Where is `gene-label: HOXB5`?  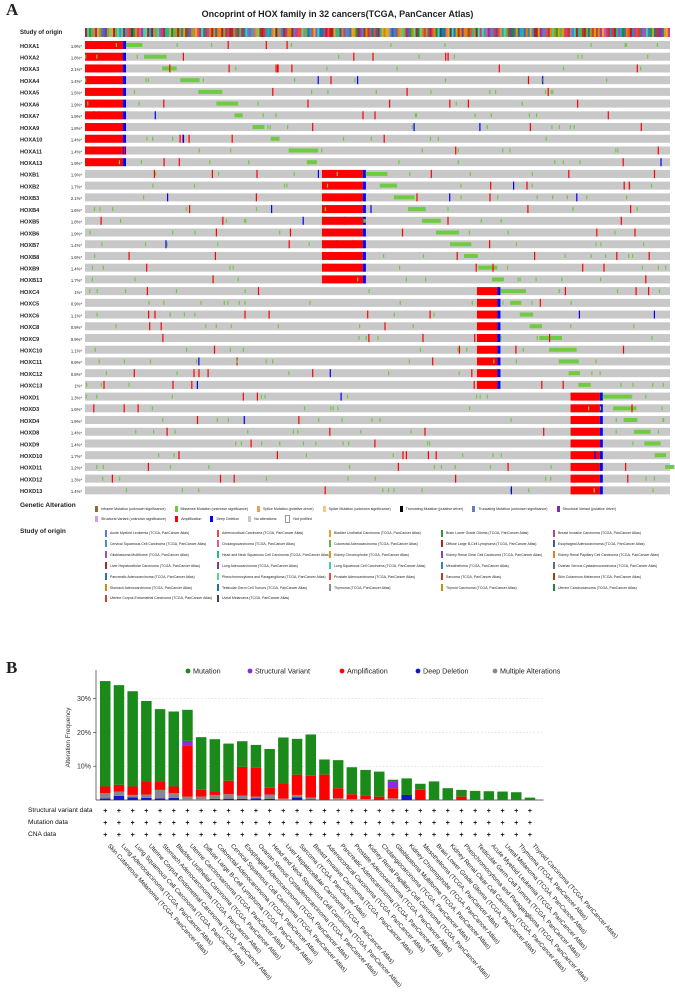
gene-label: HOXB5 is located at coordinates (29, 223).